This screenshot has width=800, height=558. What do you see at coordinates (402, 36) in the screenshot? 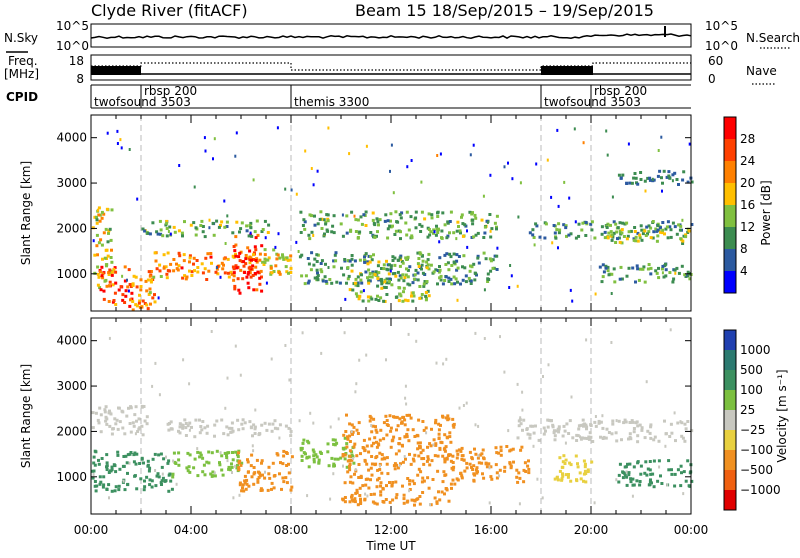
I see `noise-panel: N.Sky 10^5 10^0 10^5 10^0 N.Search` at bounding box center [402, 36].